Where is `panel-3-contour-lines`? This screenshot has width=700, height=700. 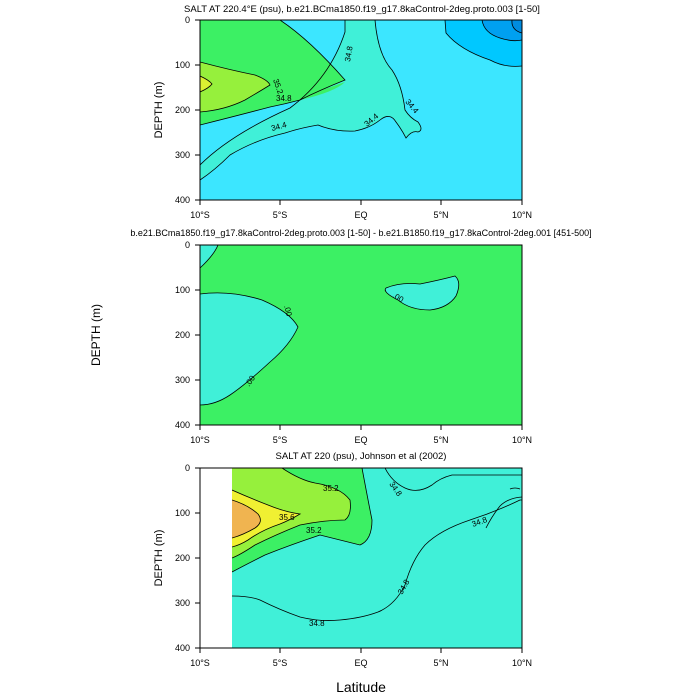 panel-3-contour-lines is located at coordinates (377, 544).